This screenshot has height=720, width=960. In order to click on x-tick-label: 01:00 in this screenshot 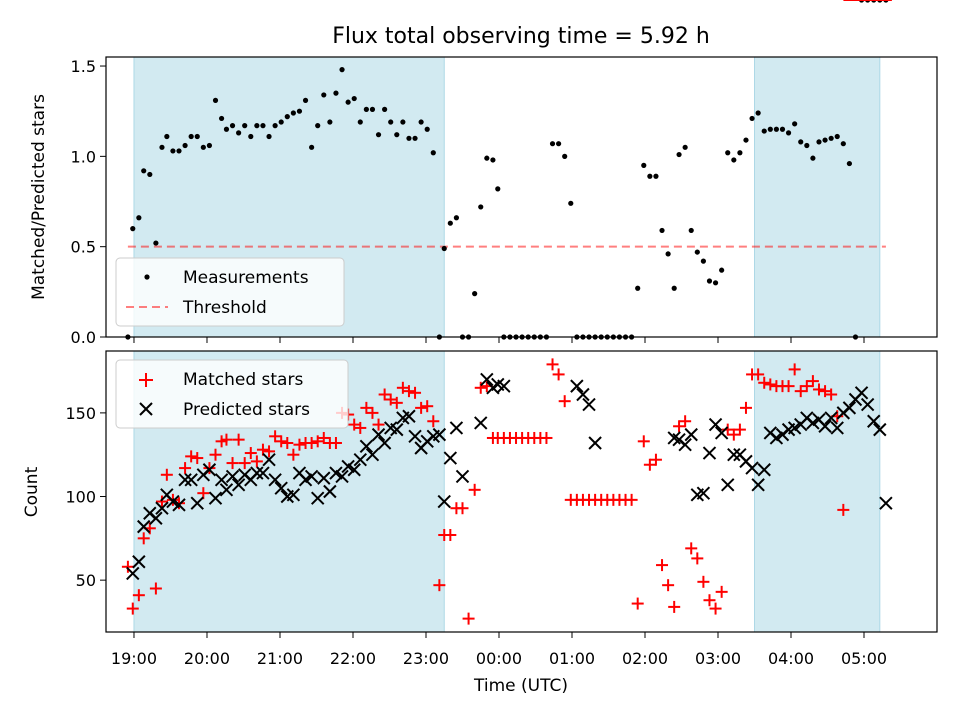, I will do `click(572, 658)`.